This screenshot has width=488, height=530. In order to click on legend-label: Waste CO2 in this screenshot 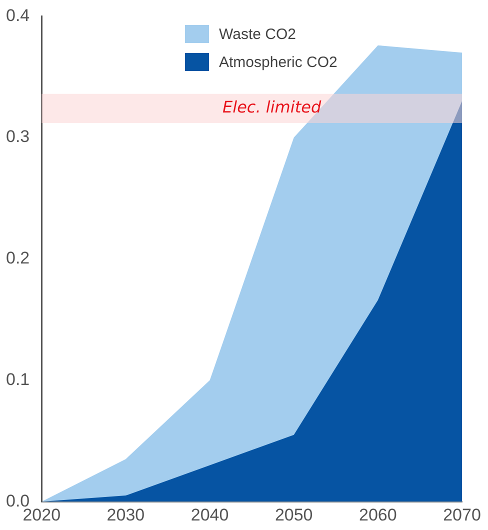, I will do `click(257, 34)`.